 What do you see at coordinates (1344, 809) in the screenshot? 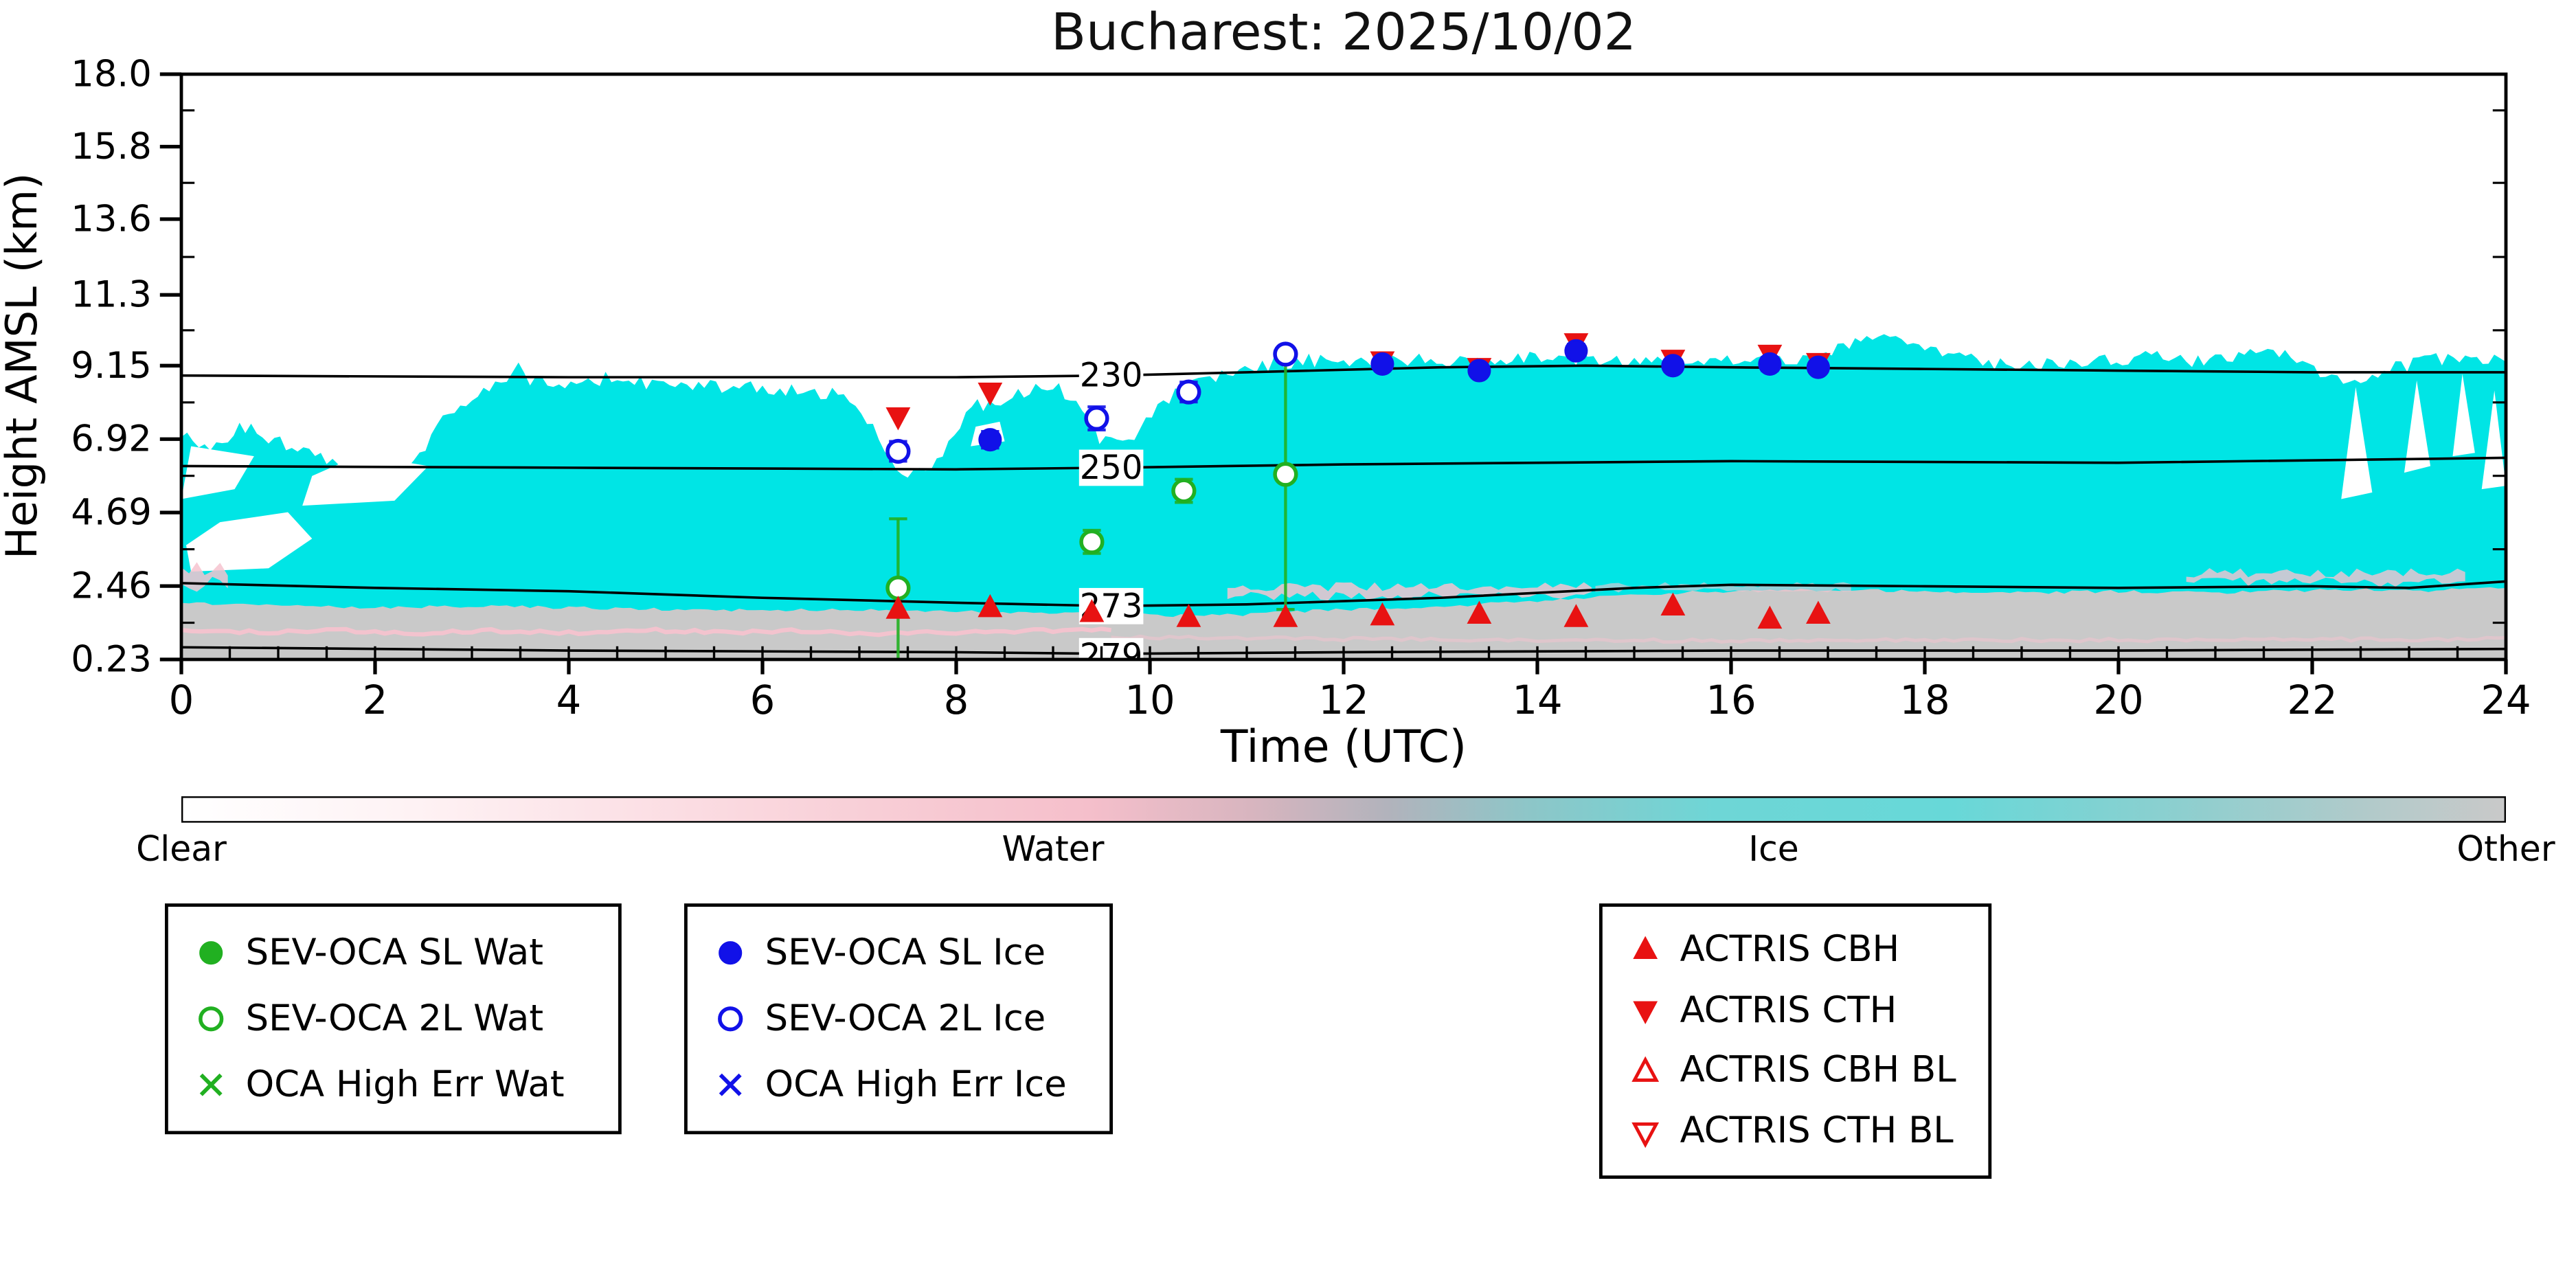
I see `colorbar` at bounding box center [1344, 809].